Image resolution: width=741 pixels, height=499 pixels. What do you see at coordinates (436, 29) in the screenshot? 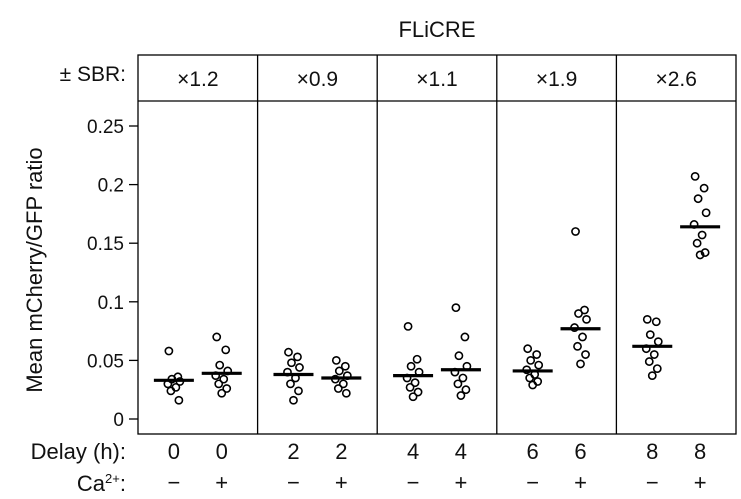
I see `chart-title: FLiCRE` at bounding box center [436, 29].